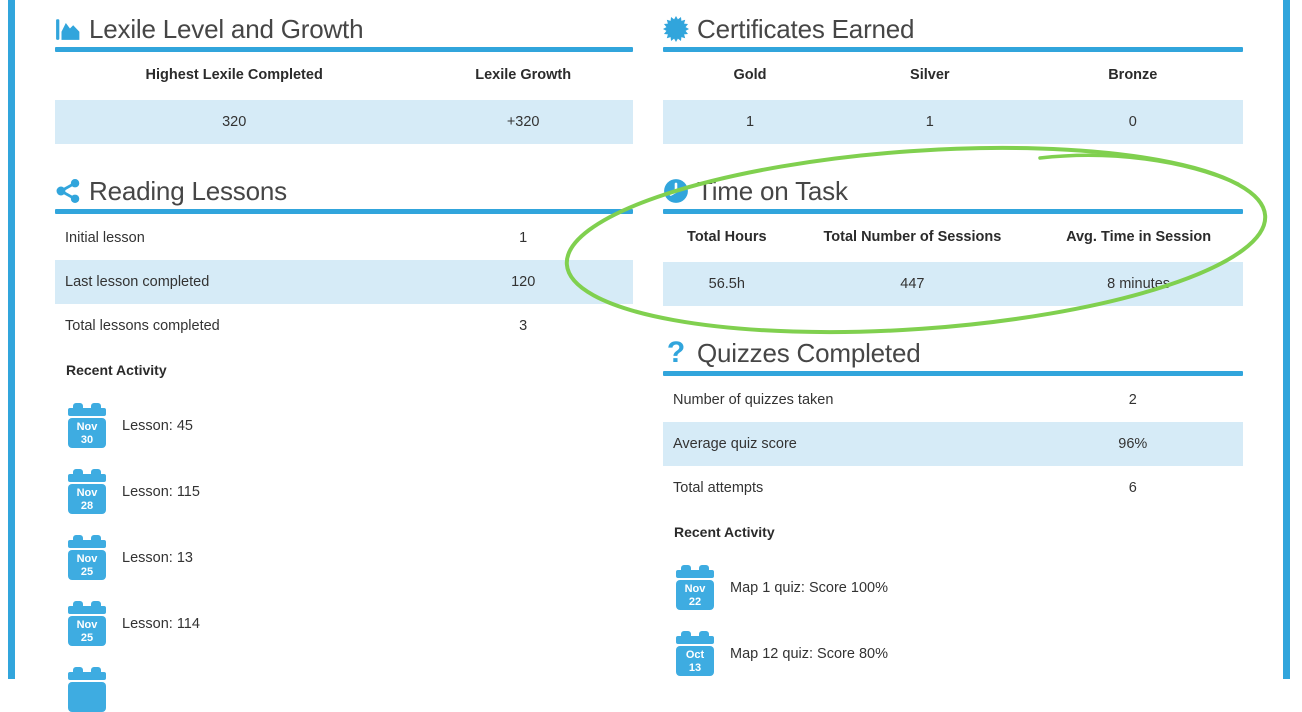 The height and width of the screenshot is (712, 1302). What do you see at coordinates (953, 353) in the screenshot?
I see `quizzes-header: ? Quizzes Completed` at bounding box center [953, 353].